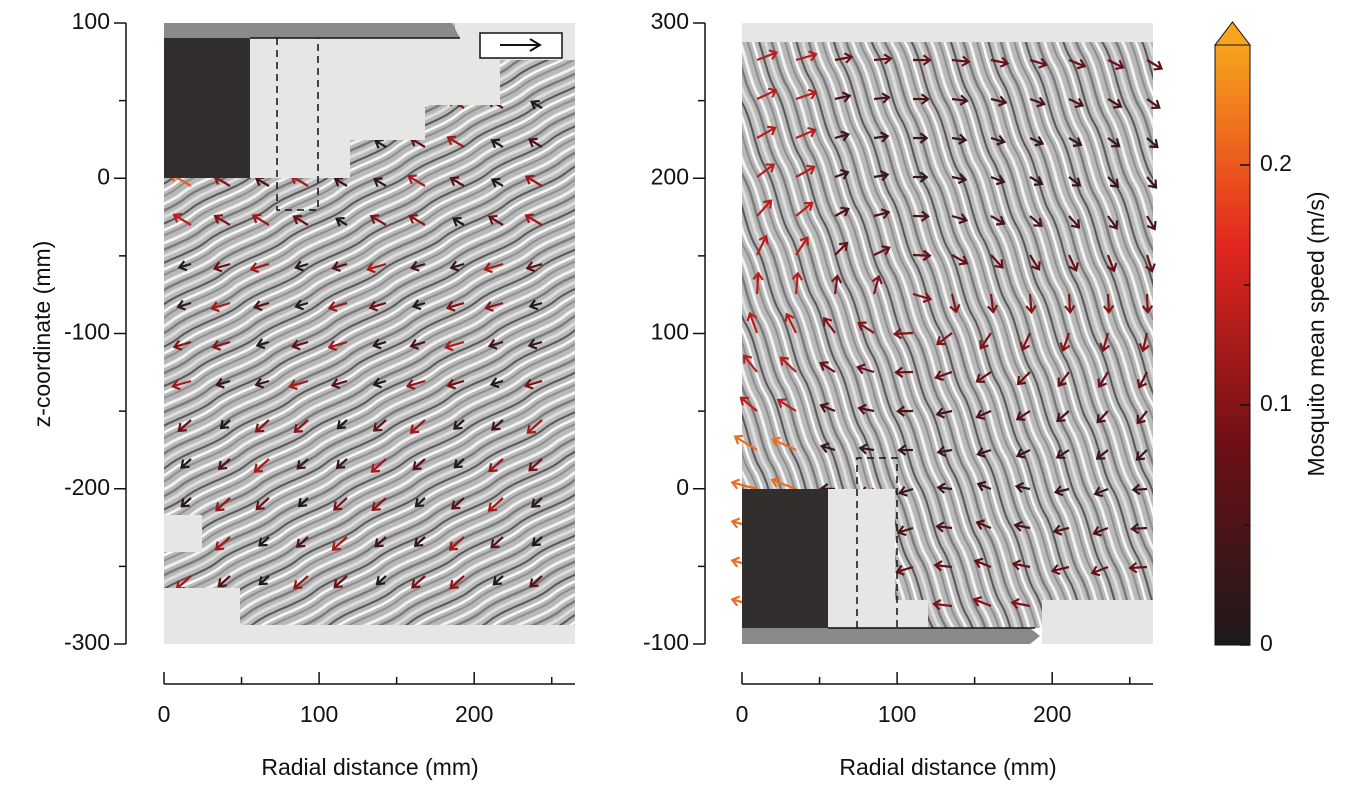 The width and height of the screenshot is (1357, 788). I want to click on x-tick-label: 100, so click(319, 714).